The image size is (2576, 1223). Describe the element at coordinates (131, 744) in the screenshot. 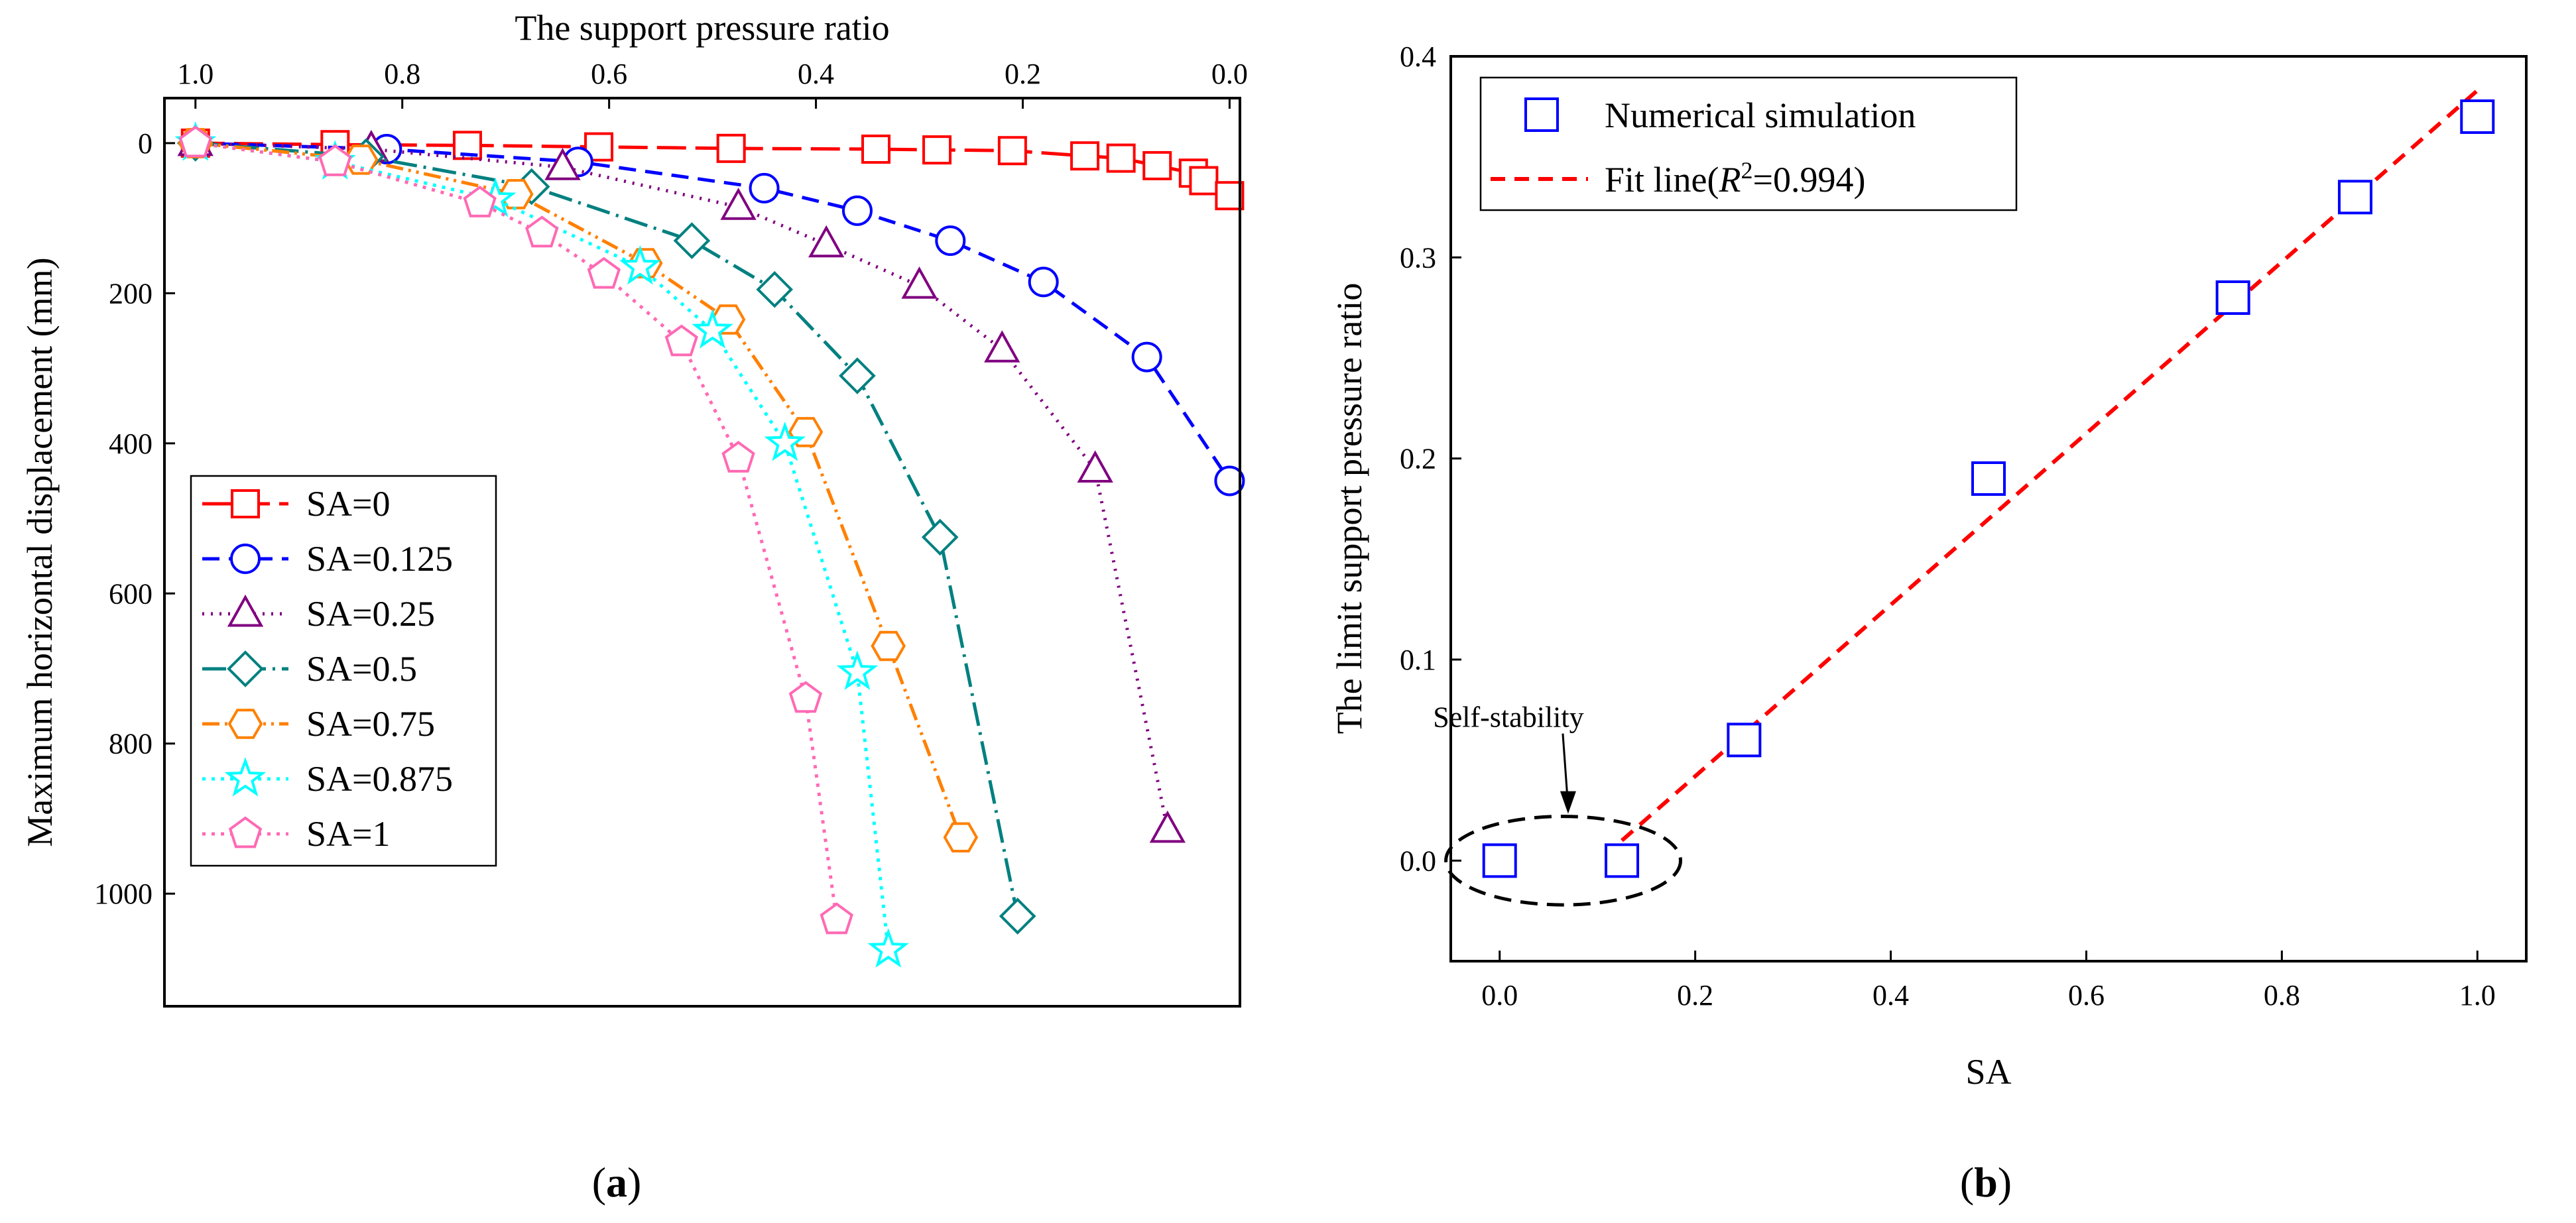

I see `panel-a-y-tick-label: 800` at that location.